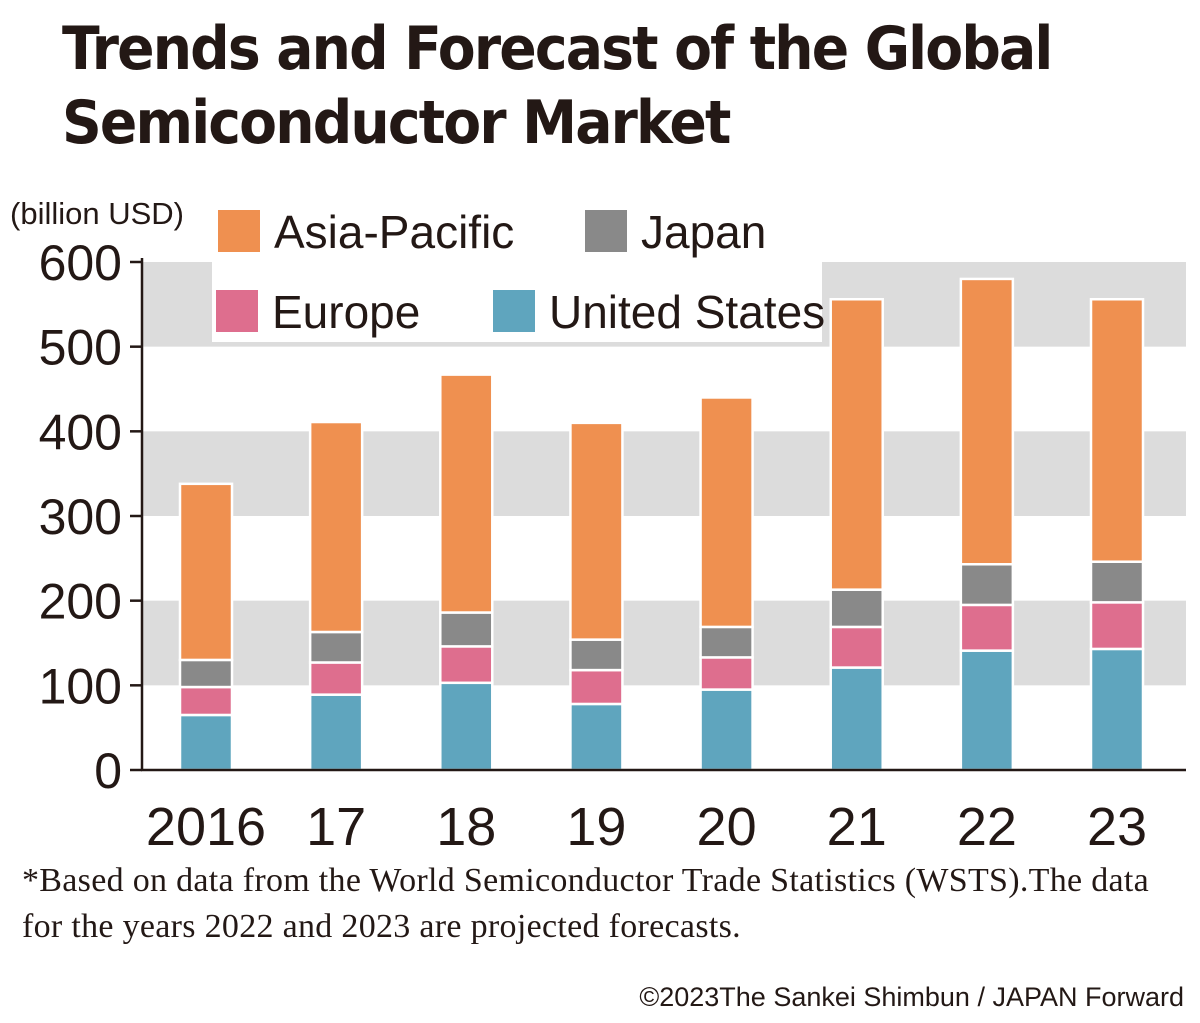 The image size is (1200, 1023). Describe the element at coordinates (80, 686) in the screenshot. I see `y-tick-label-100: 100` at that location.